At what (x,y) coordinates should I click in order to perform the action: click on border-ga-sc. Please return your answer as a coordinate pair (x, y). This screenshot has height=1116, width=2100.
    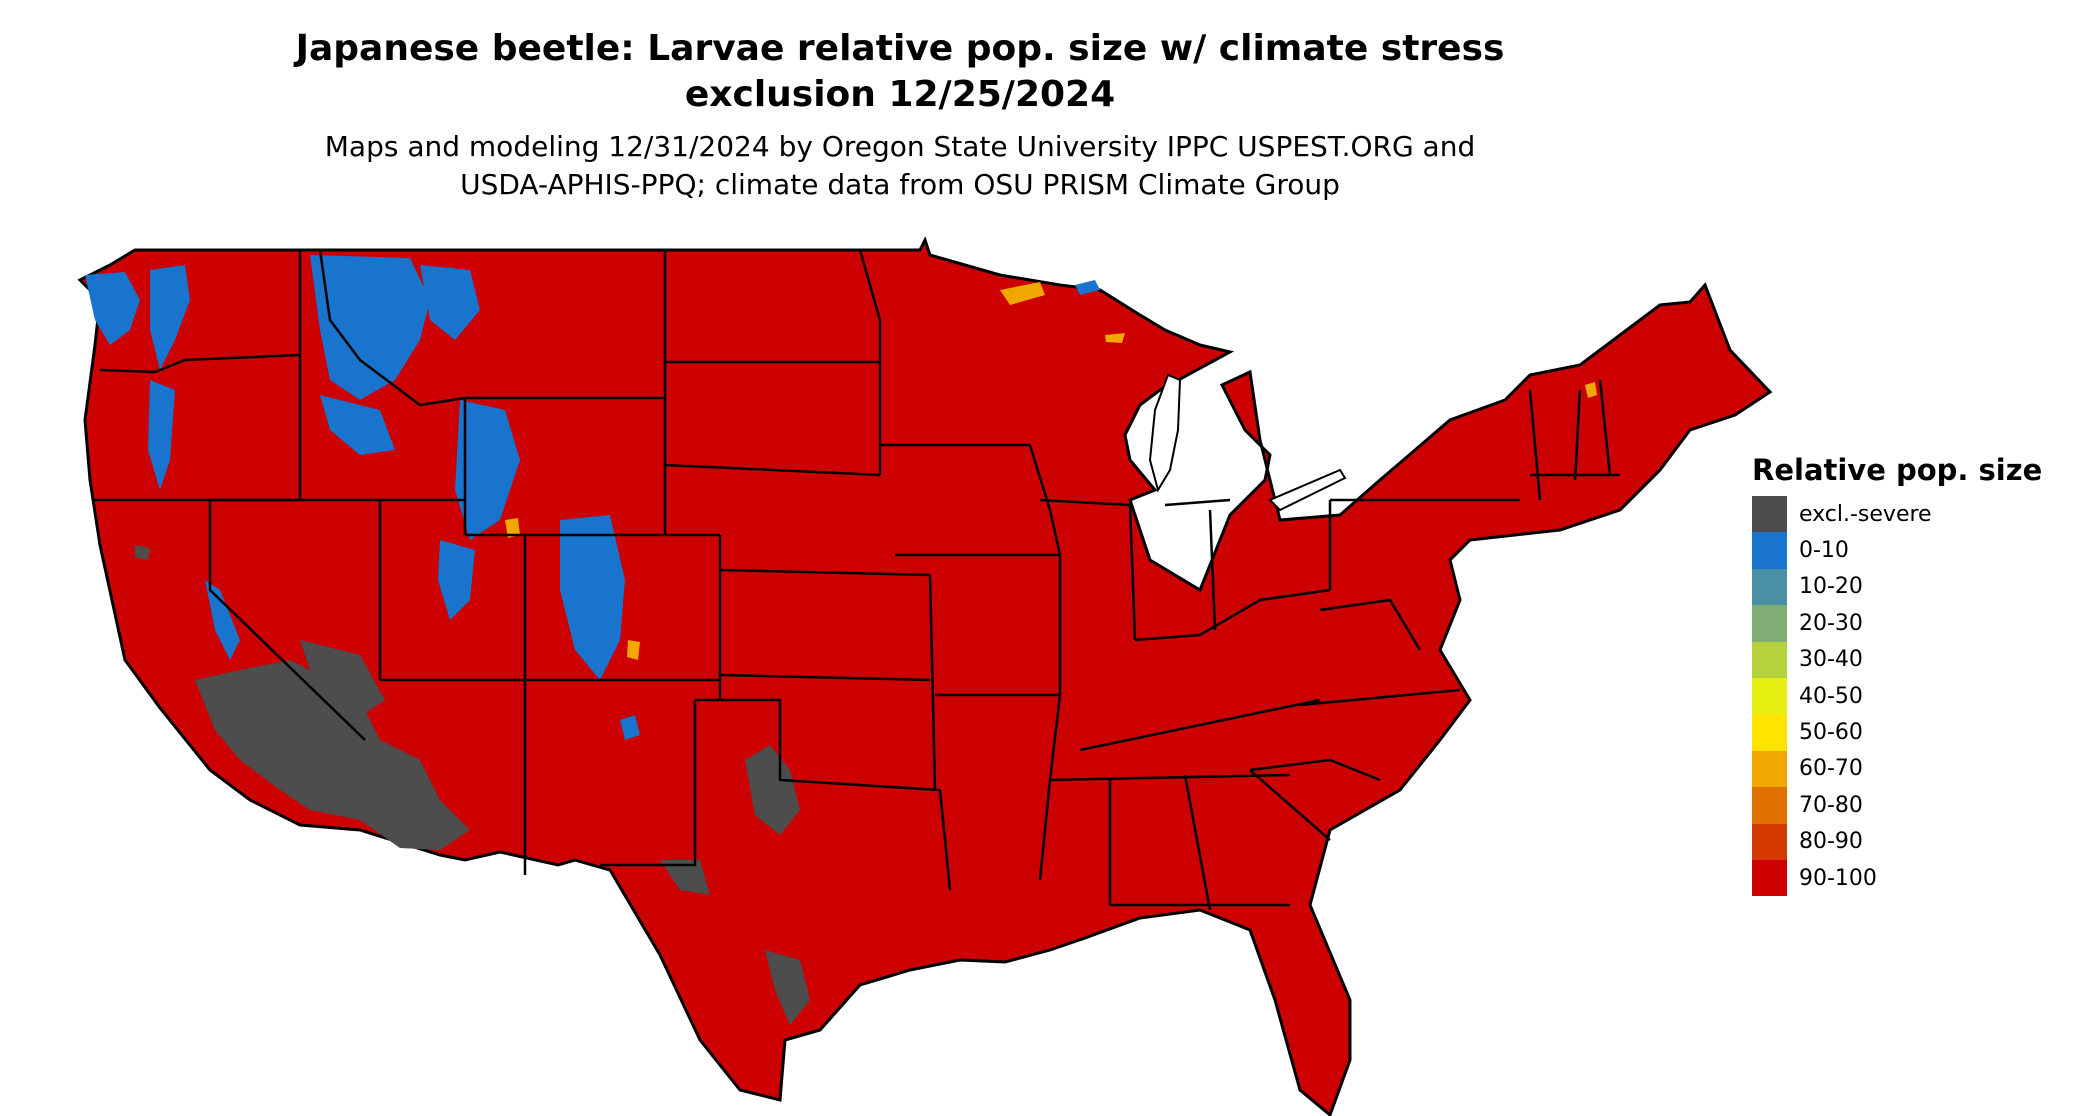
    Looking at the image, I should click on (1290, 805).